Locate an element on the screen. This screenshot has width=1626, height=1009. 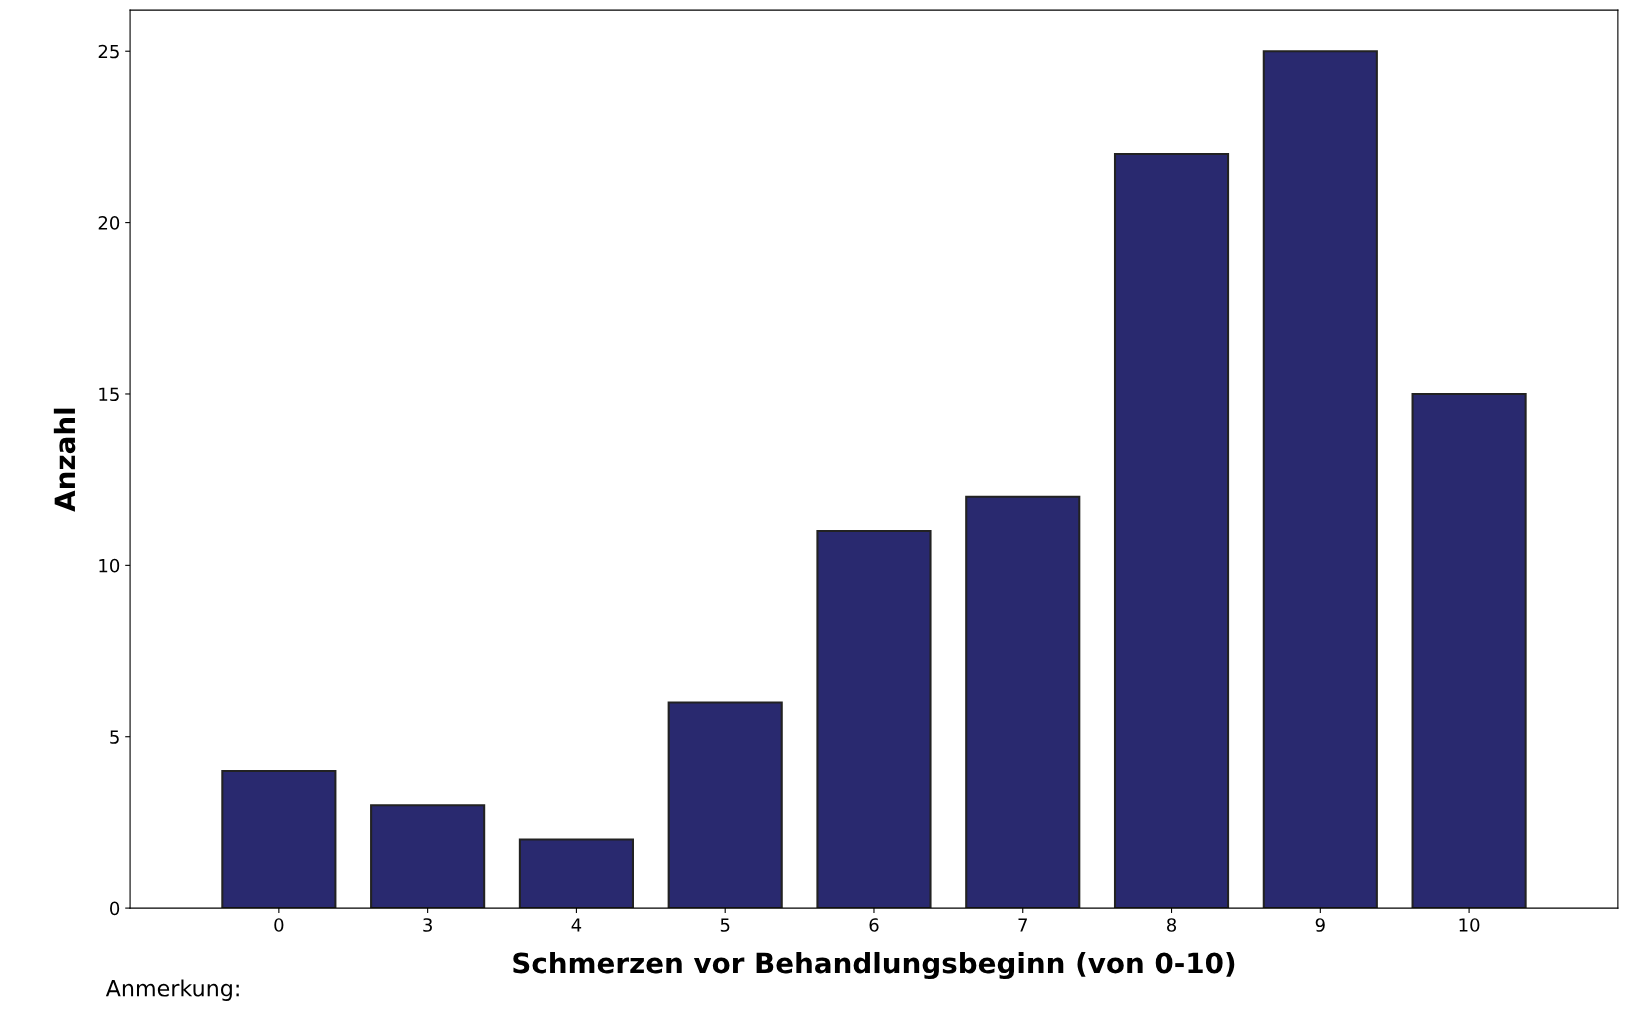
x-tick-label: 10 is located at coordinates (1469, 925).